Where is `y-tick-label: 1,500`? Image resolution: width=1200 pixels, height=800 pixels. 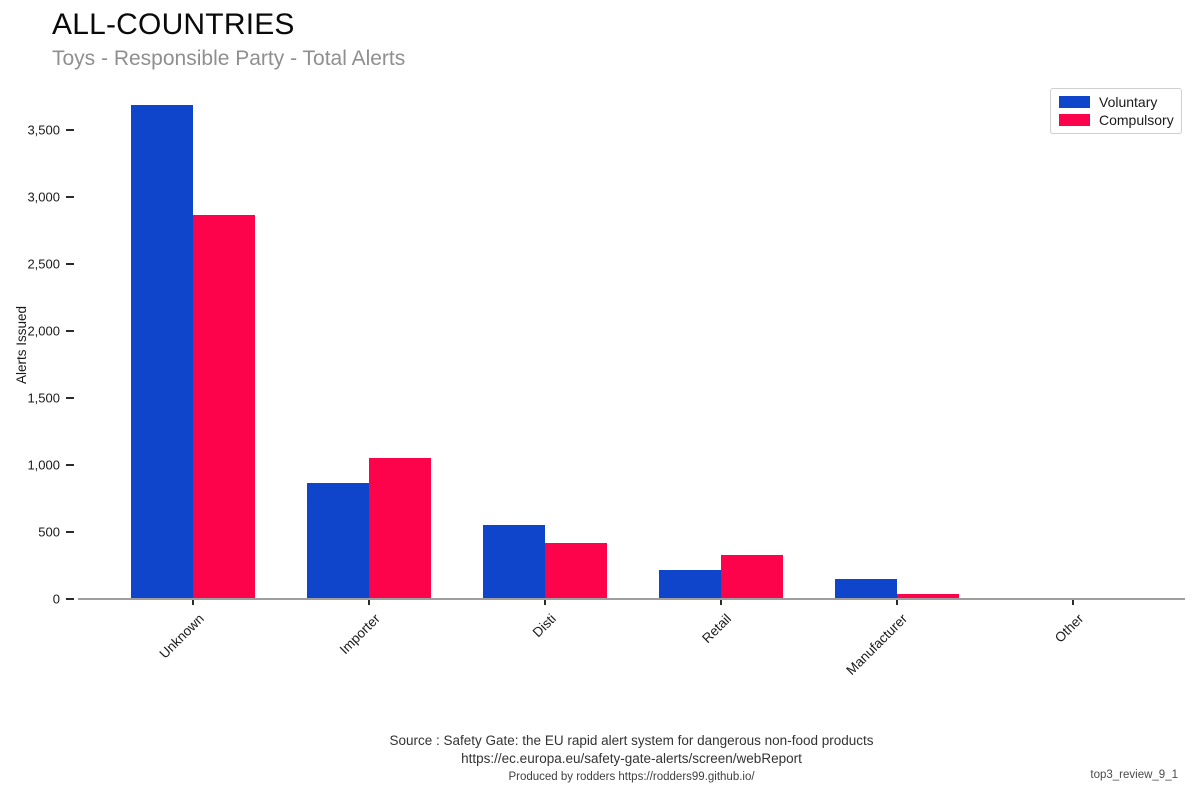
y-tick-label: 1,500 is located at coordinates (43, 398).